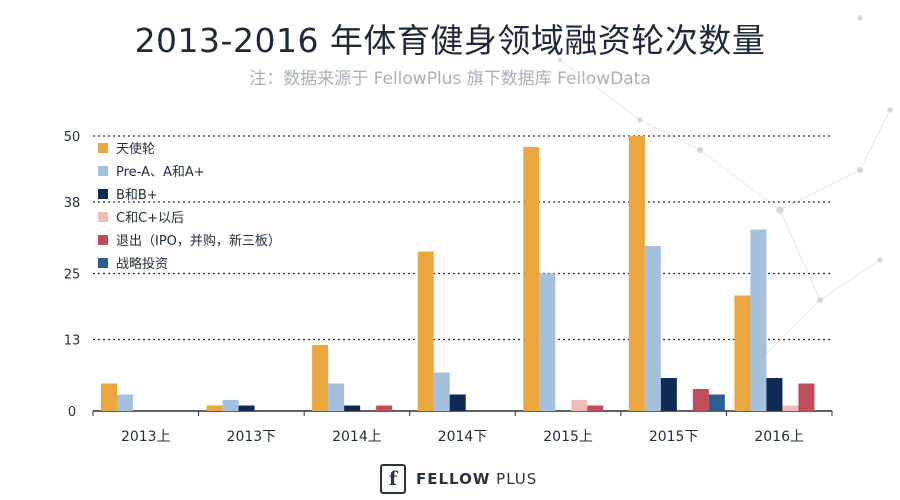 This screenshot has height=500, width=900. I want to click on y-tick-label: 50, so click(72, 137).